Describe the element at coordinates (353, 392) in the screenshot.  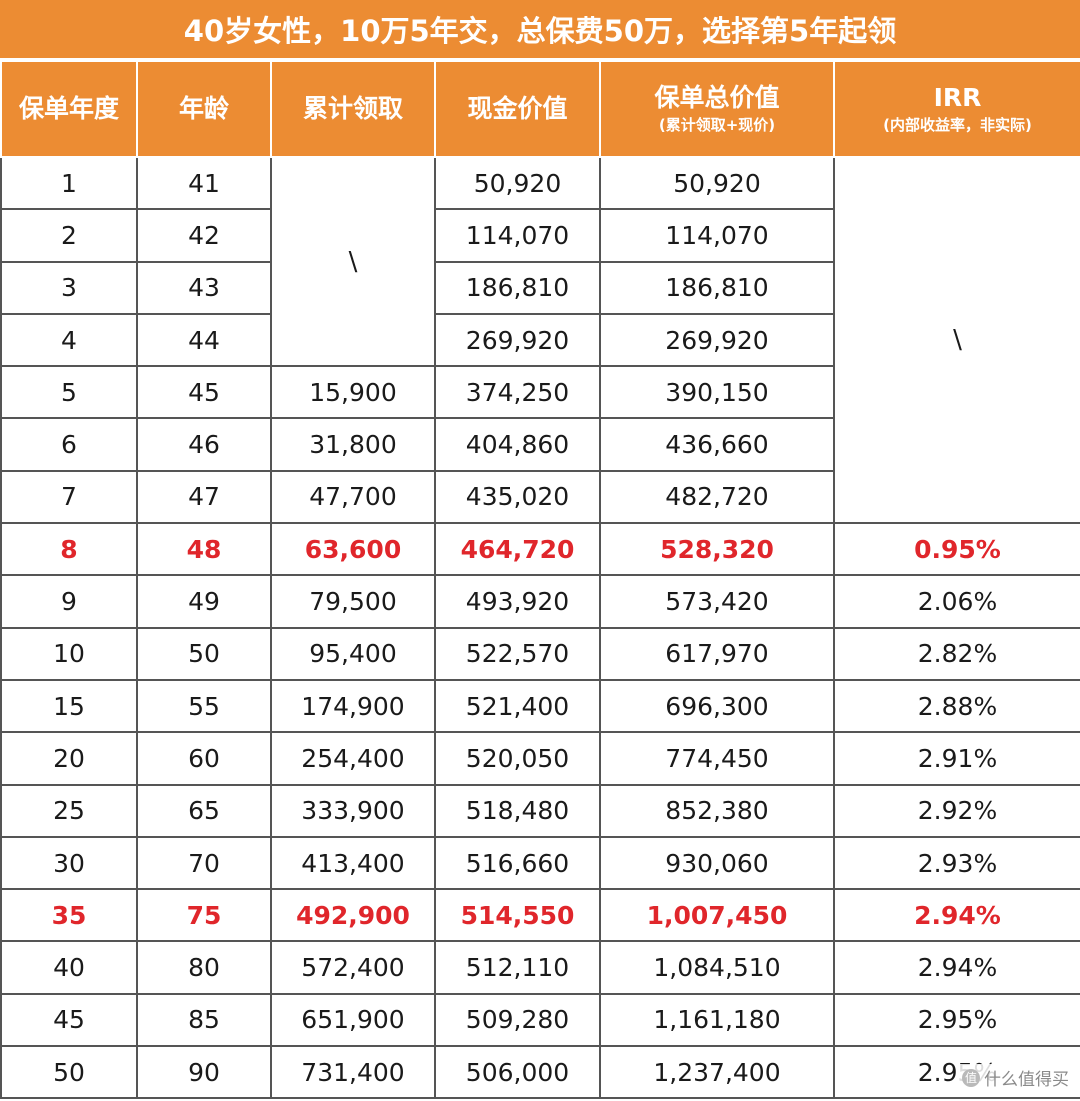
I see `cell-cumulative-withdrawal: 15,900` at that location.